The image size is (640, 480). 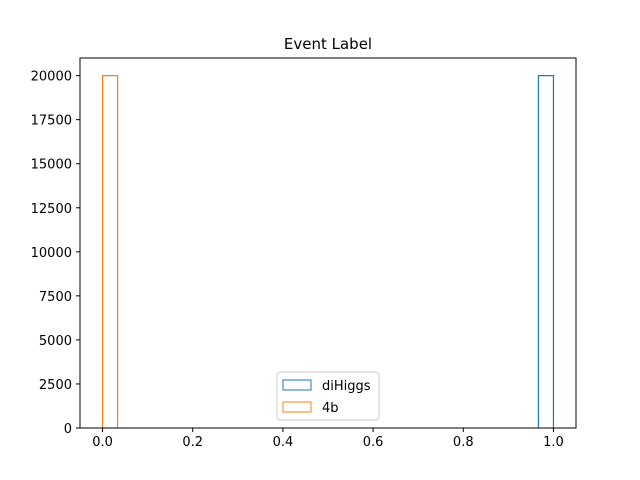 I want to click on y-tick-label: 20000, so click(x=51, y=77).